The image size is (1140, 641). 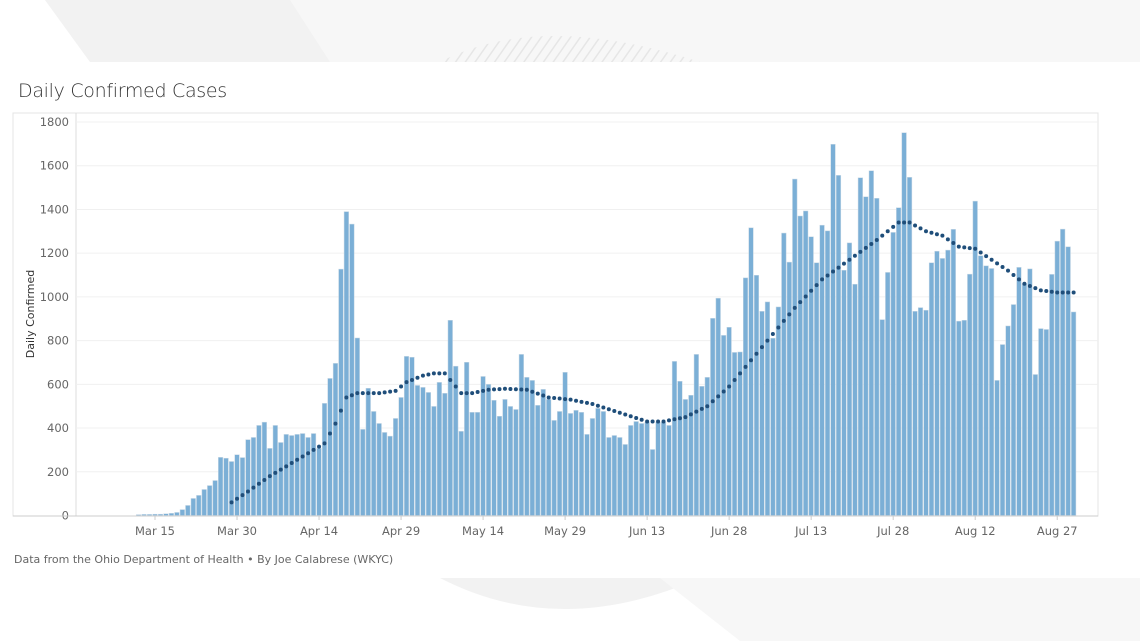 What do you see at coordinates (30, 314) in the screenshot?
I see `y-axis-label: Daily Confirmed` at bounding box center [30, 314].